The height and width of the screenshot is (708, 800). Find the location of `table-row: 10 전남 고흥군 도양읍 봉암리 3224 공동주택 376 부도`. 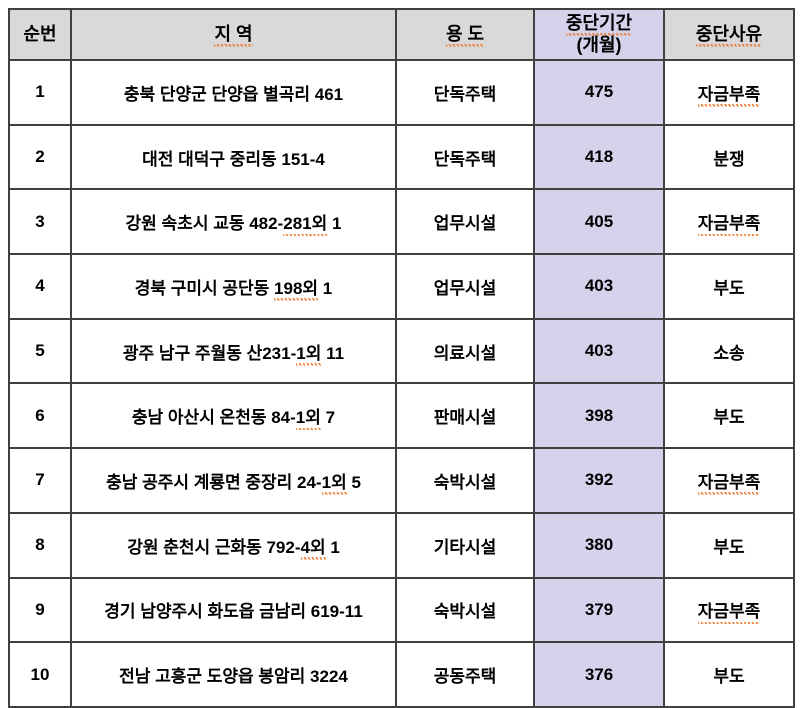

table-row: 10 전남 고흥군 도양읍 봉암리 3224 공동주택 376 부도 is located at coordinates (401, 674).